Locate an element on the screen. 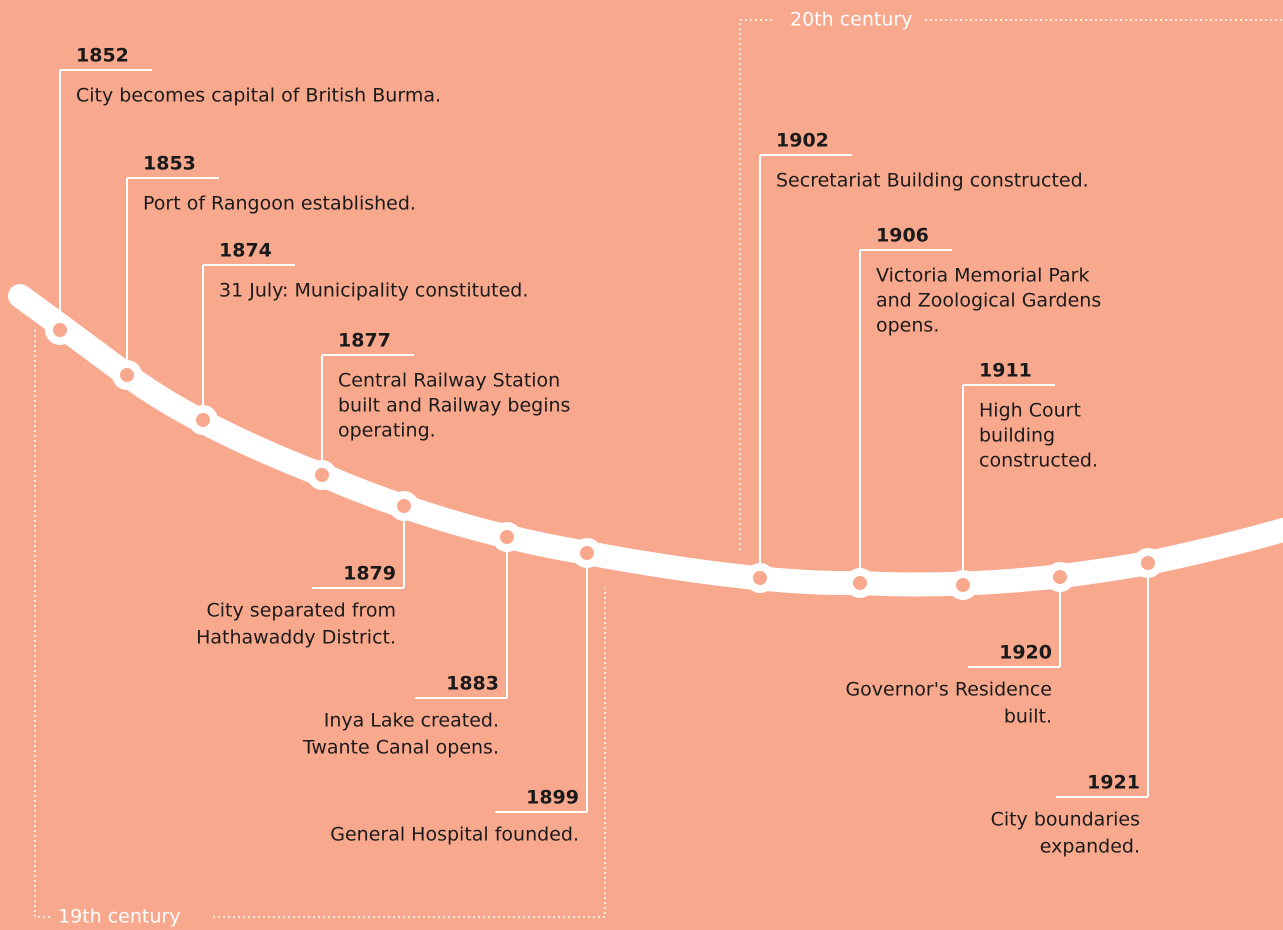 This screenshot has width=1283, height=930. century-label: 20th century is located at coordinates (851, 20).